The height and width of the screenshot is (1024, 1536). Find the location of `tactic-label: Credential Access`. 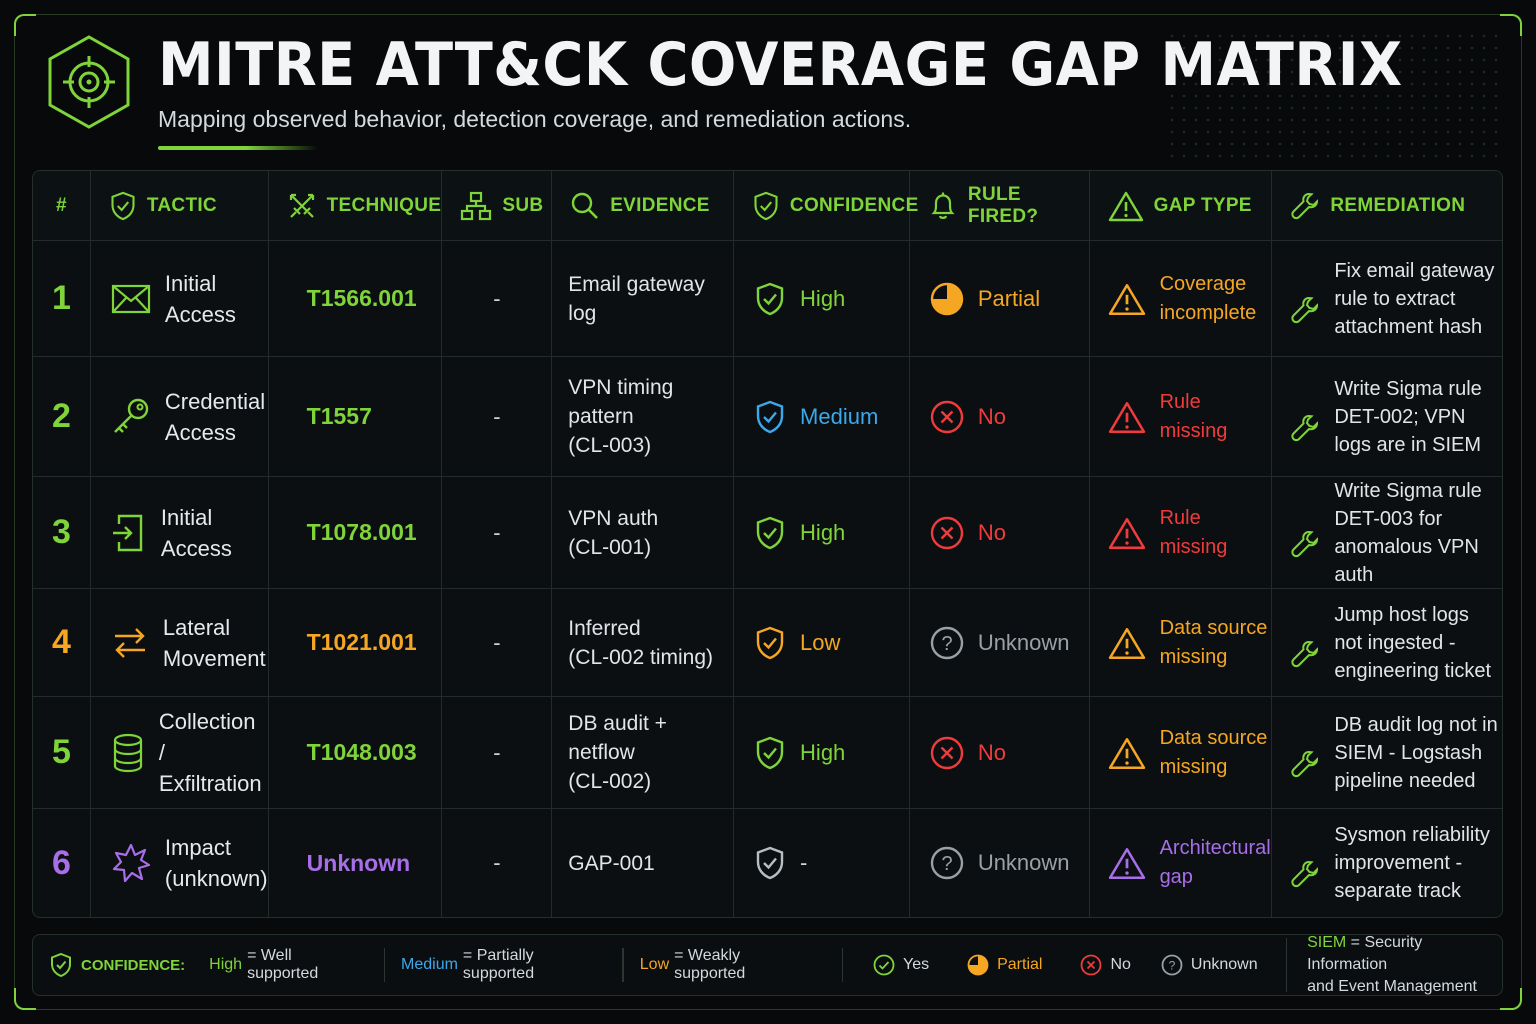

tactic-label: Credential Access is located at coordinates (215, 416).